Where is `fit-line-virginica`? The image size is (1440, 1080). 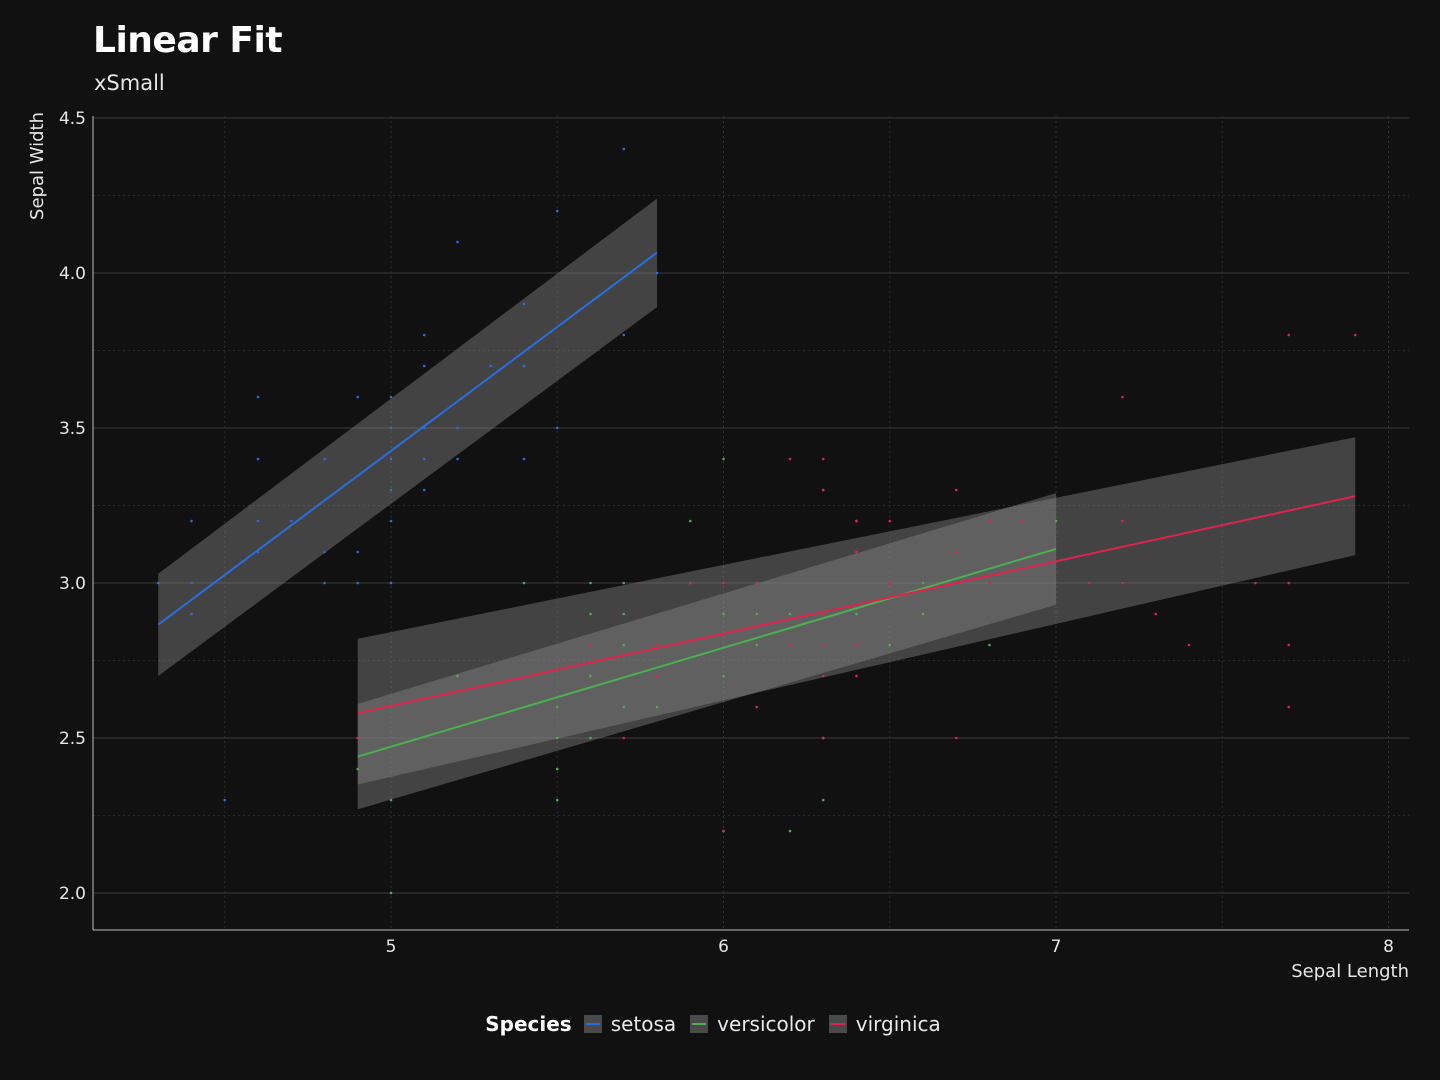 fit-line-virginica is located at coordinates (856, 605).